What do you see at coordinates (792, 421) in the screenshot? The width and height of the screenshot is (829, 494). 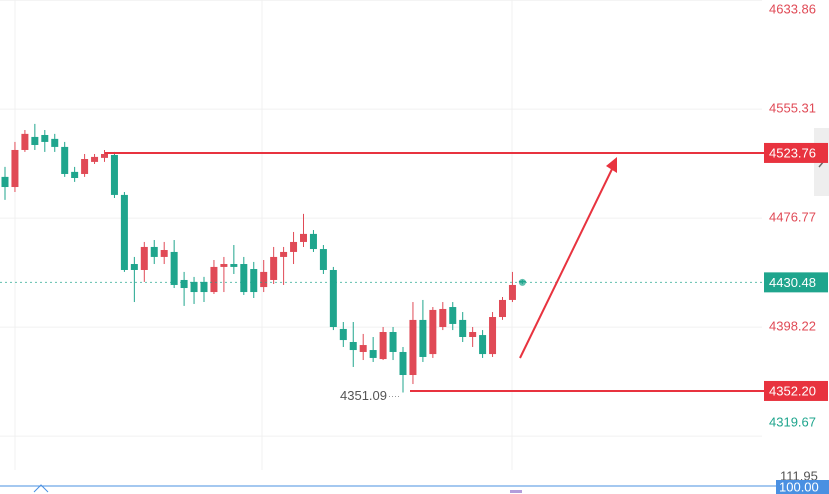 I see `y-tick-label: 4319.67` at bounding box center [792, 421].